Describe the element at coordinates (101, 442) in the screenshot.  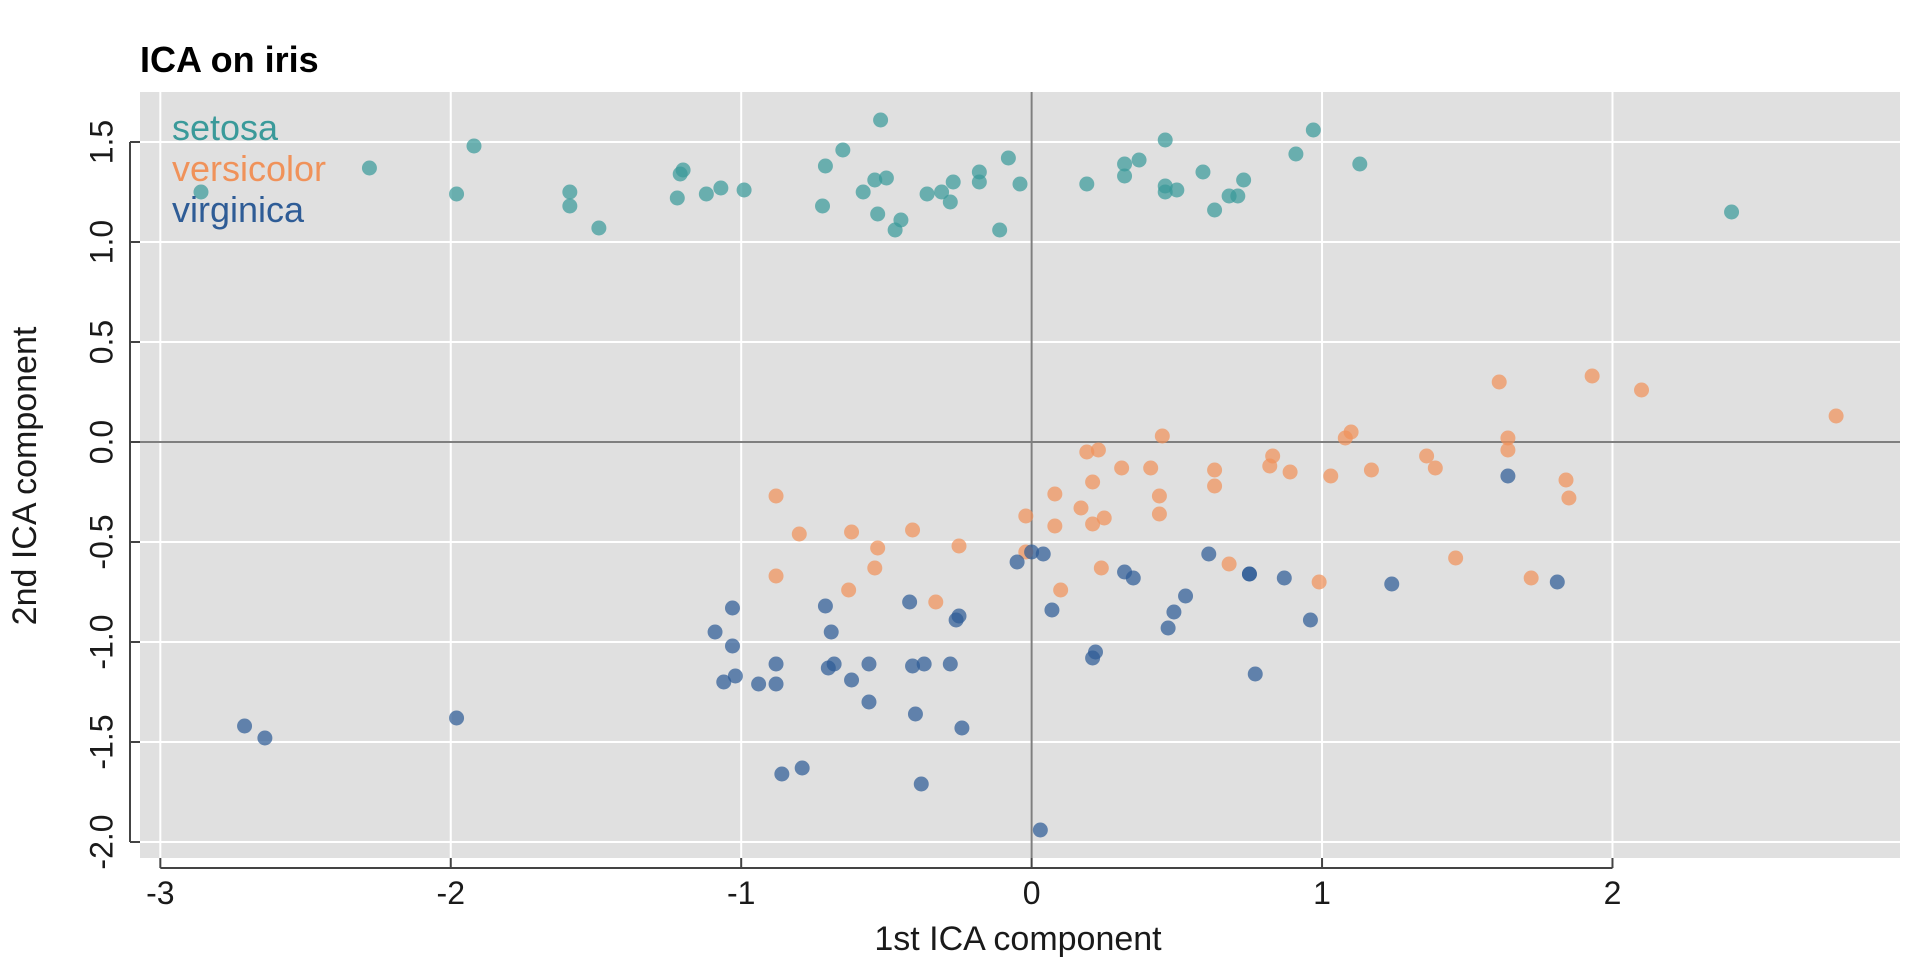
I see `y-tick-label: 0.0` at that location.